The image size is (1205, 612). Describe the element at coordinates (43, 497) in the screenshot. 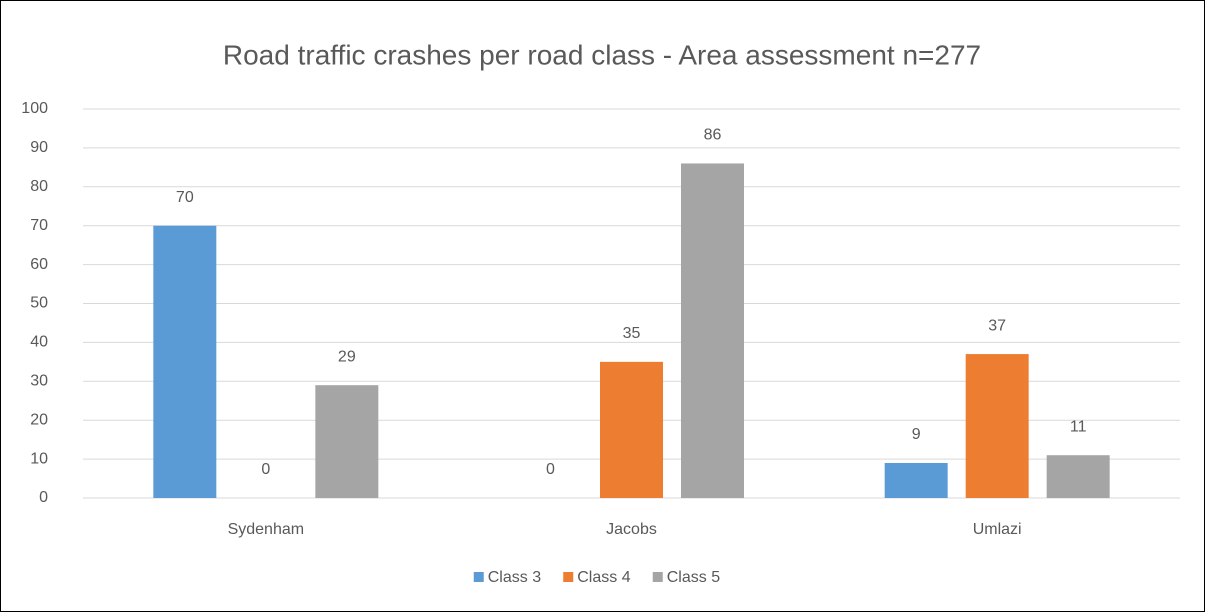

I see `y-tick-label: 0` at that location.